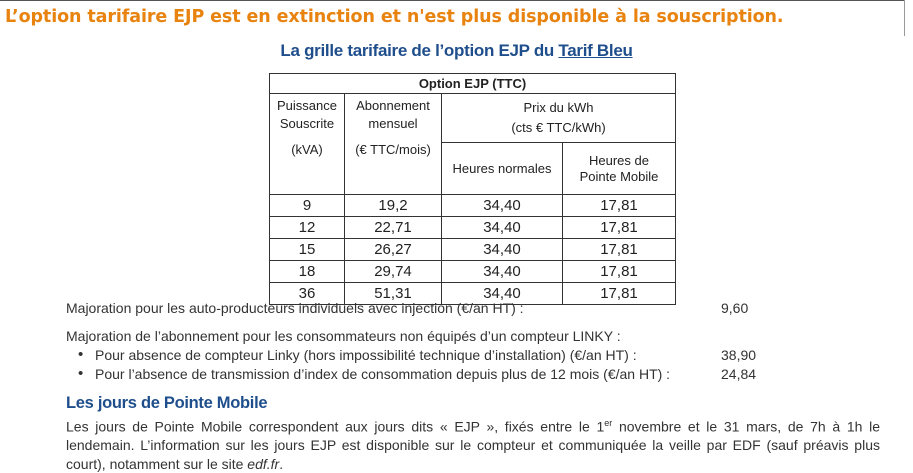 The height and width of the screenshot is (473, 913). Describe the element at coordinates (167, 403) in the screenshot. I see `peak-days-title: Les jours de Pointe Mobile` at that location.